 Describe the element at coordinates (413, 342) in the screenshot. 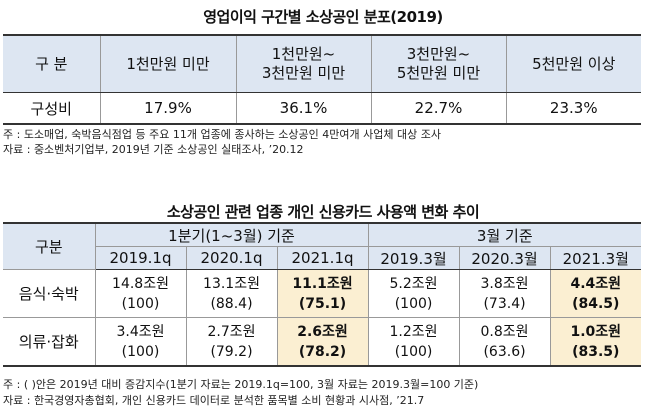

I see `cell-clothing-2019-march: 1.2조원 (100)` at that location.